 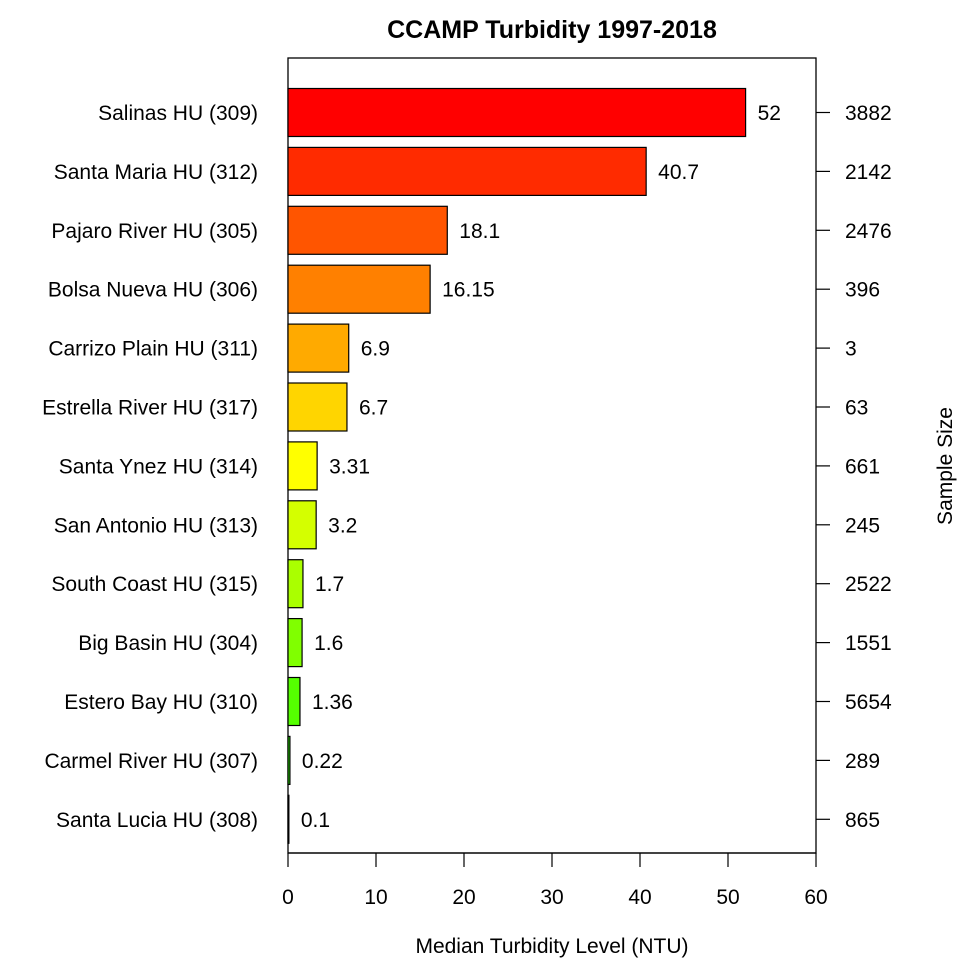 What do you see at coordinates (678, 172) in the screenshot?
I see `value-label: 40.7` at bounding box center [678, 172].